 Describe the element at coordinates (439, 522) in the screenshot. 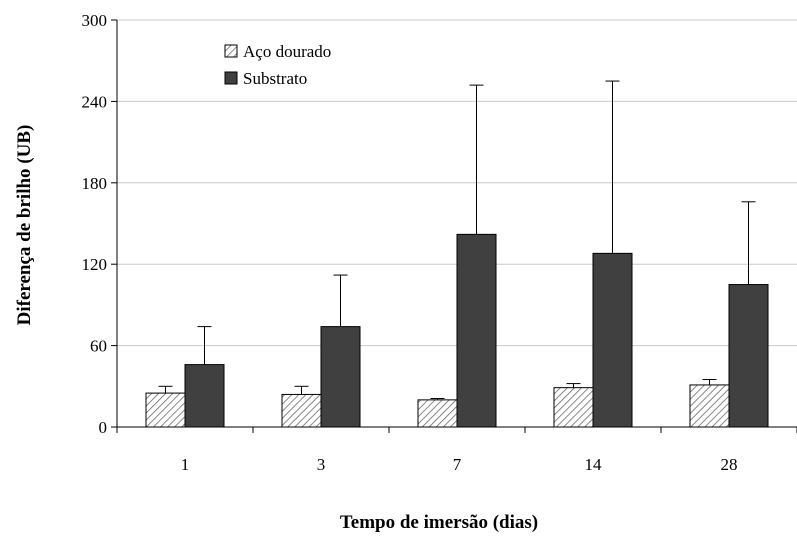

I see `x-axis-title: Tempo de imersão (dias)` at that location.